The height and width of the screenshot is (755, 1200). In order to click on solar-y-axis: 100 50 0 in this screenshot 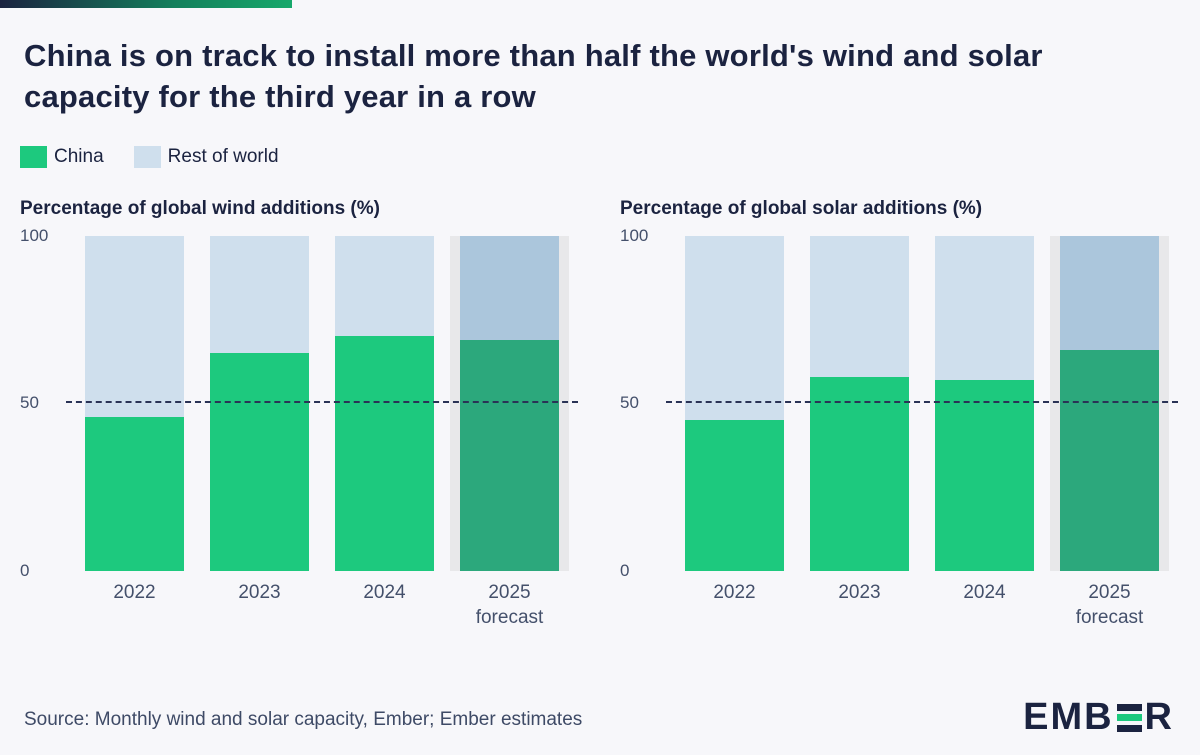, I will do `click(643, 403)`.